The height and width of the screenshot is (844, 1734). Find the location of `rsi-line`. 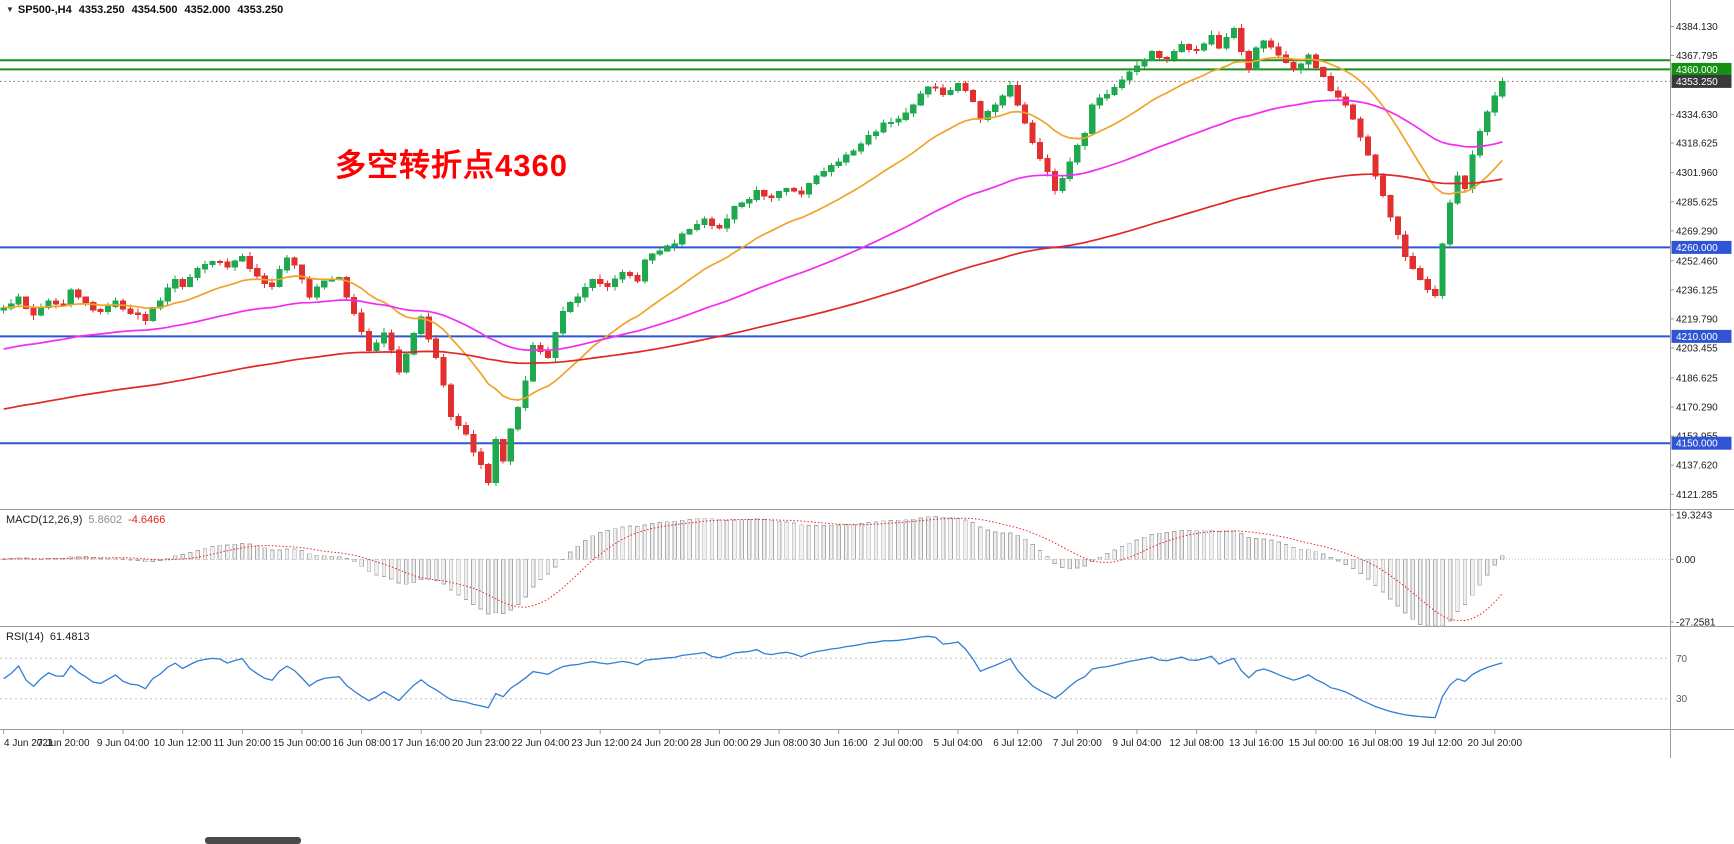

rsi-line is located at coordinates (753, 677).